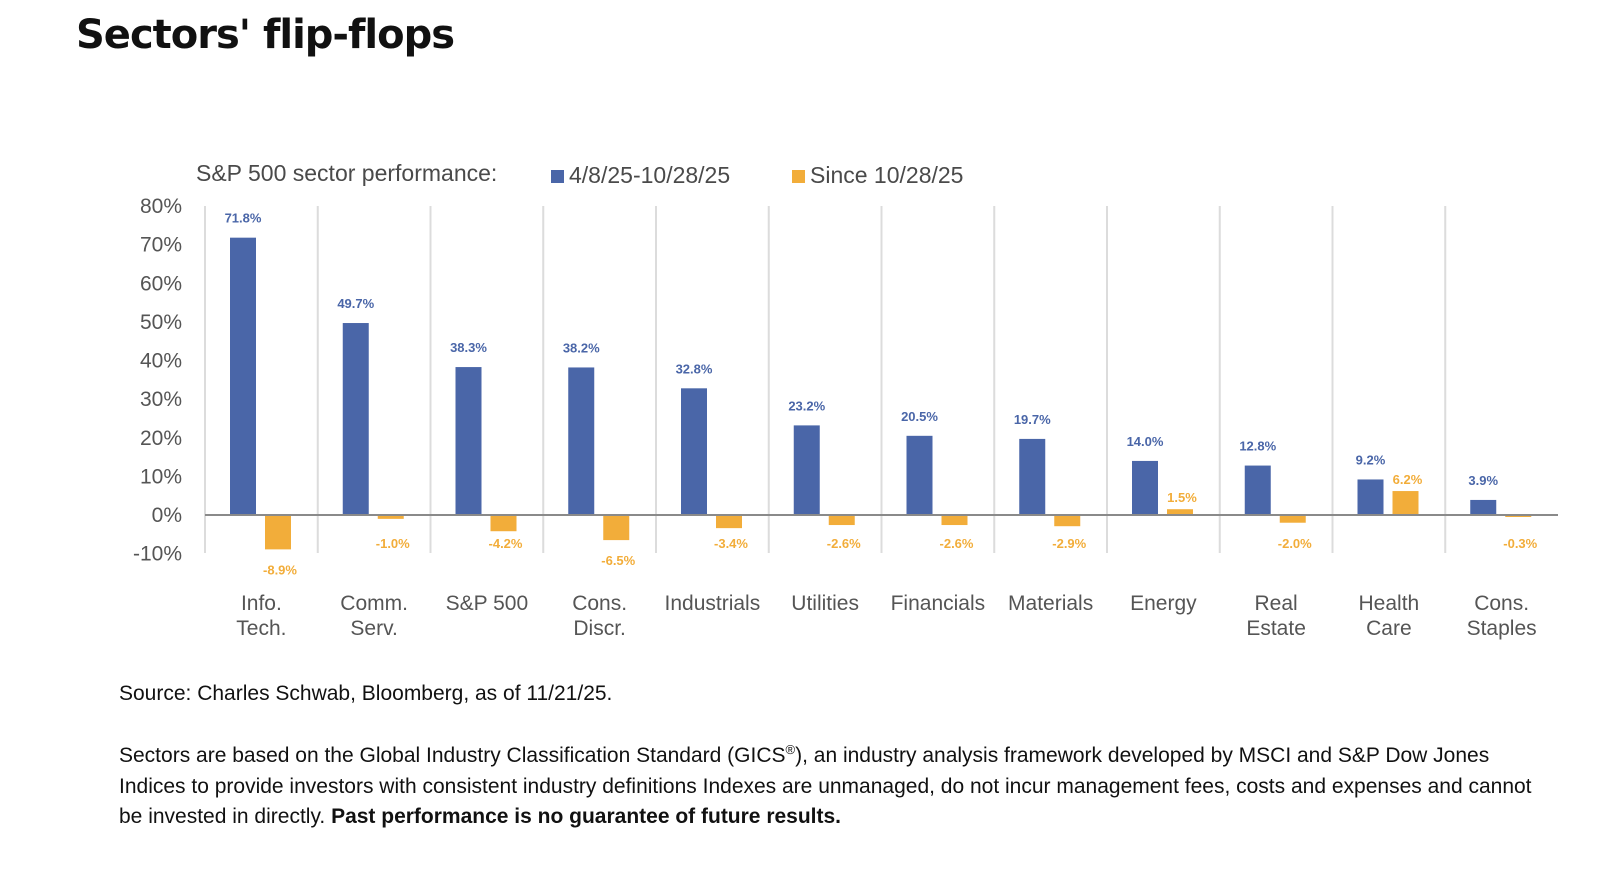 The image size is (1618, 874). I want to click on data-label-series-1: 14.0%, so click(1145, 441).